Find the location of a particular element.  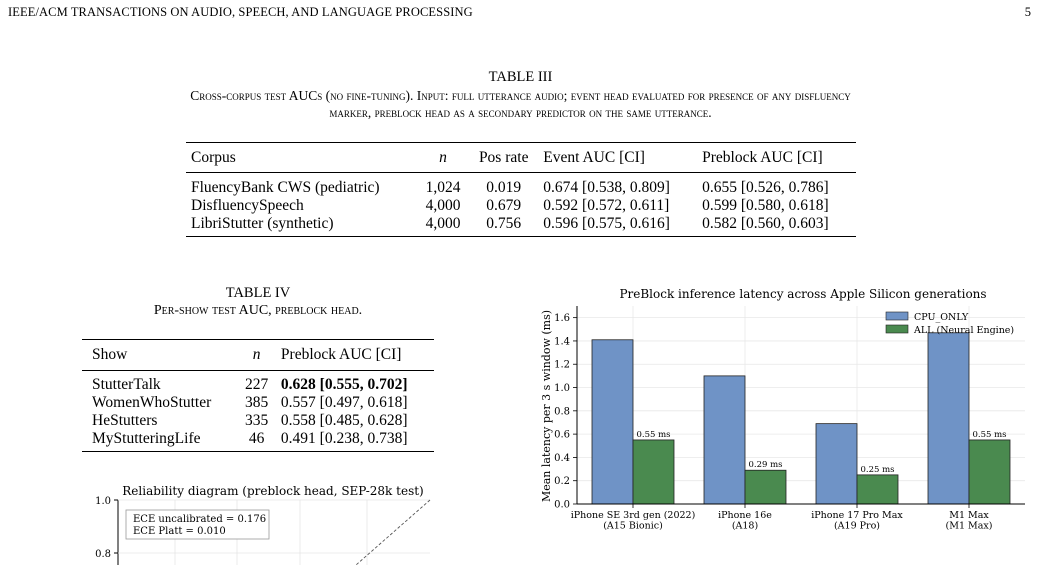

table3-header-event-auc: Event AUC [CI] is located at coordinates (594, 157).